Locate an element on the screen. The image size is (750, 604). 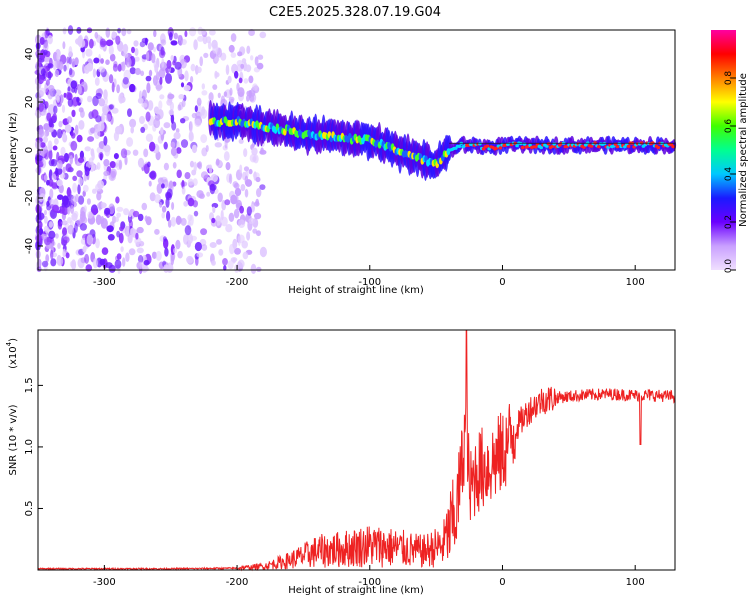
x-tick-label: -200 is located at coordinates (237, 282).